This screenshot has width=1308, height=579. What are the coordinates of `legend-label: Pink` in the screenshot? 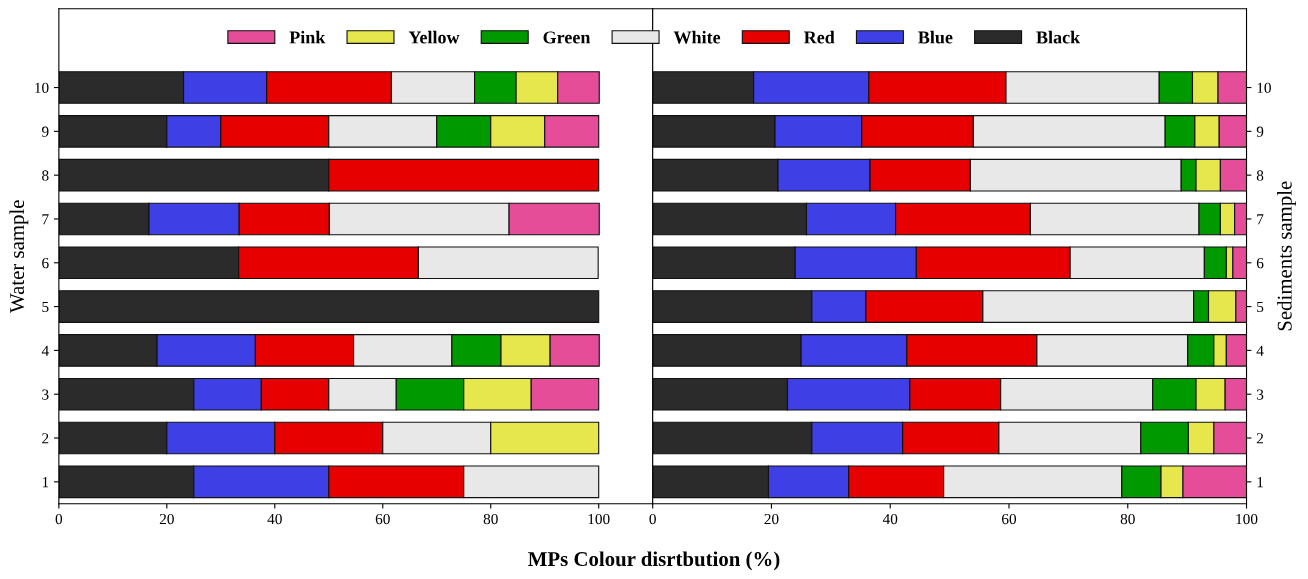 It's located at (307, 37).